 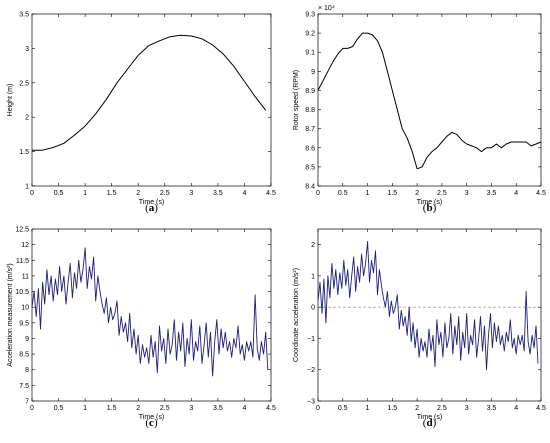 I want to click on panel-caption: (c), so click(x=151, y=423).